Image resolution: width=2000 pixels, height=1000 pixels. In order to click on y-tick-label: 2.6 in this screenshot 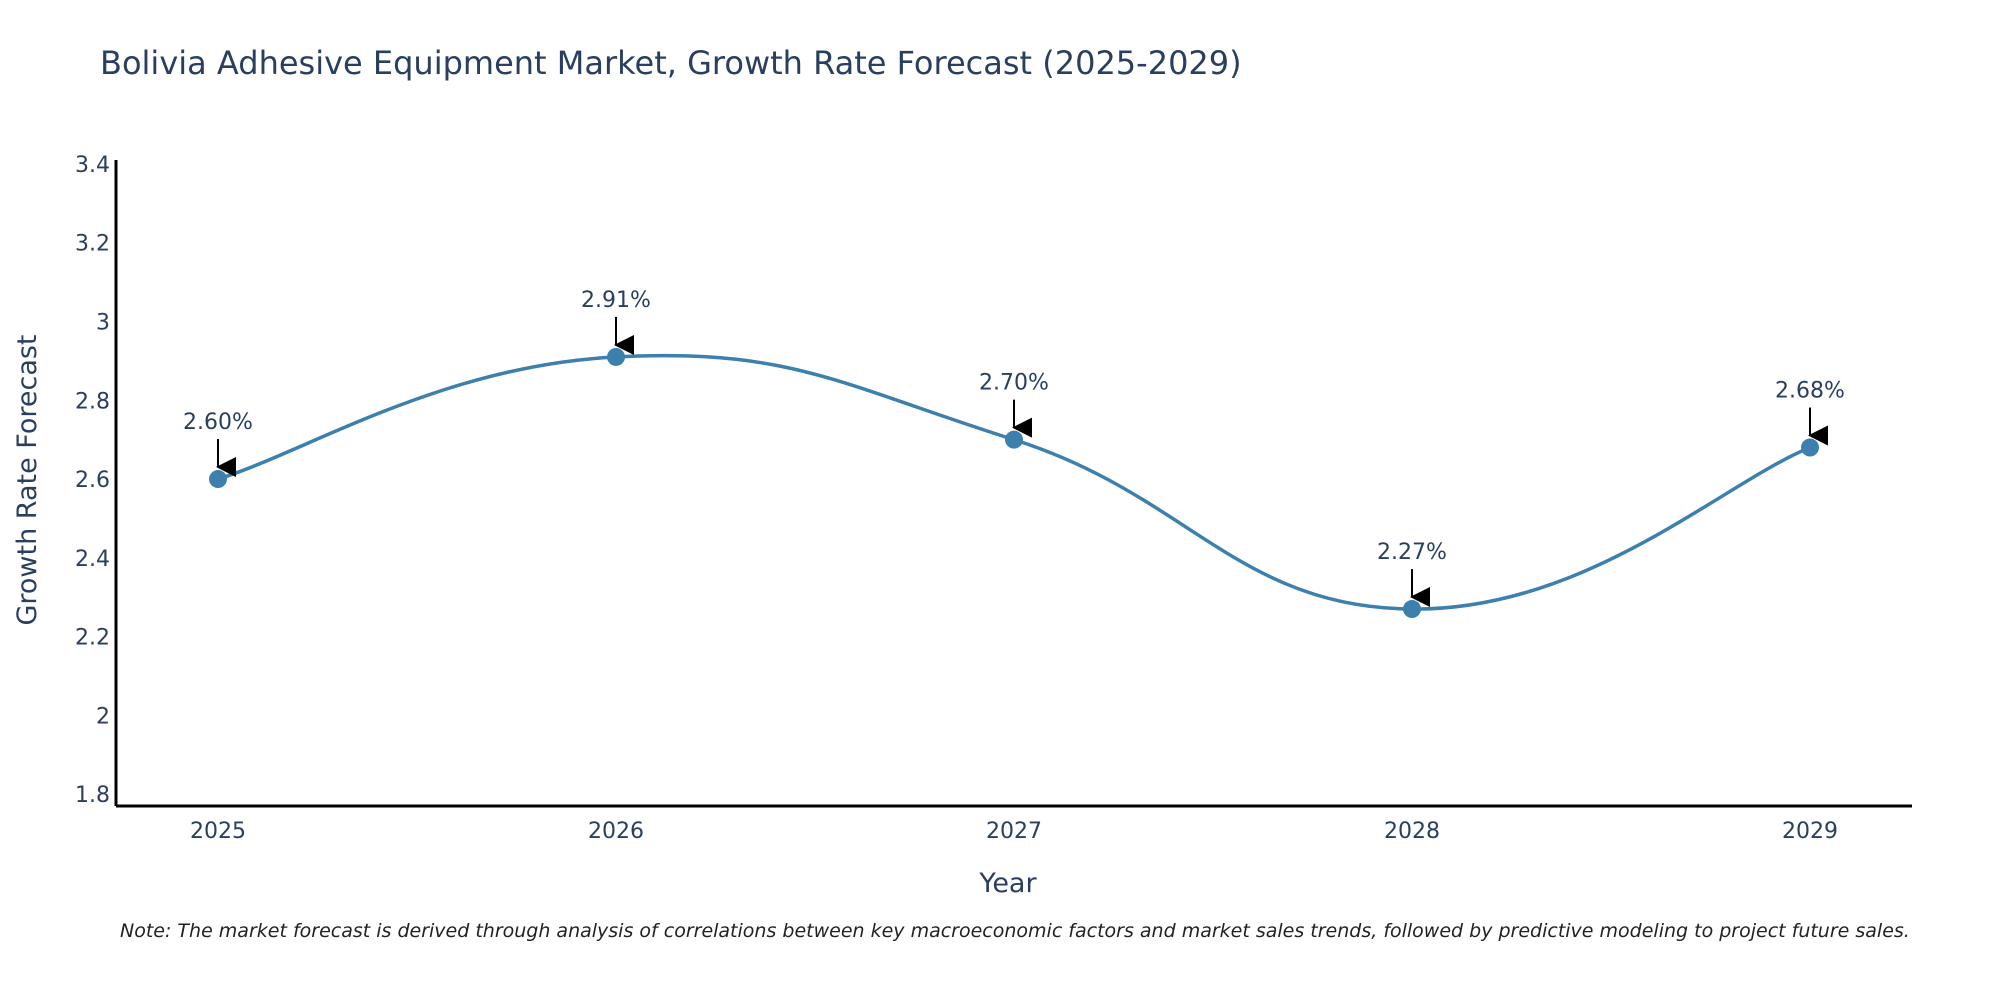, I will do `click(92, 480)`.